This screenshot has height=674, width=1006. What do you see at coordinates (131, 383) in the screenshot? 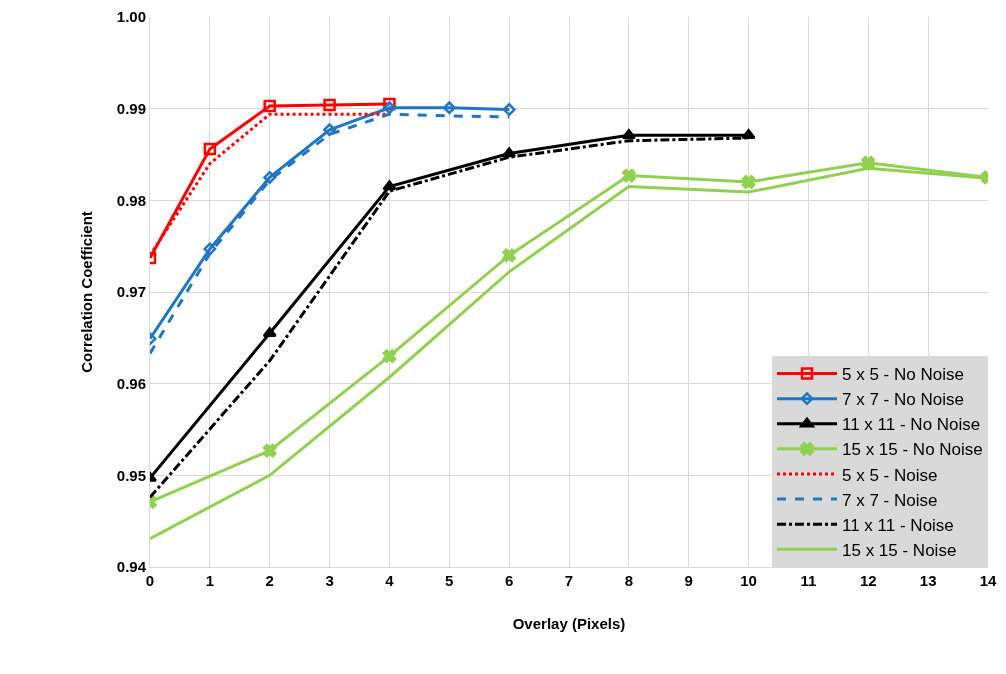
I see `y-tick-label: 0.96` at bounding box center [131, 383].